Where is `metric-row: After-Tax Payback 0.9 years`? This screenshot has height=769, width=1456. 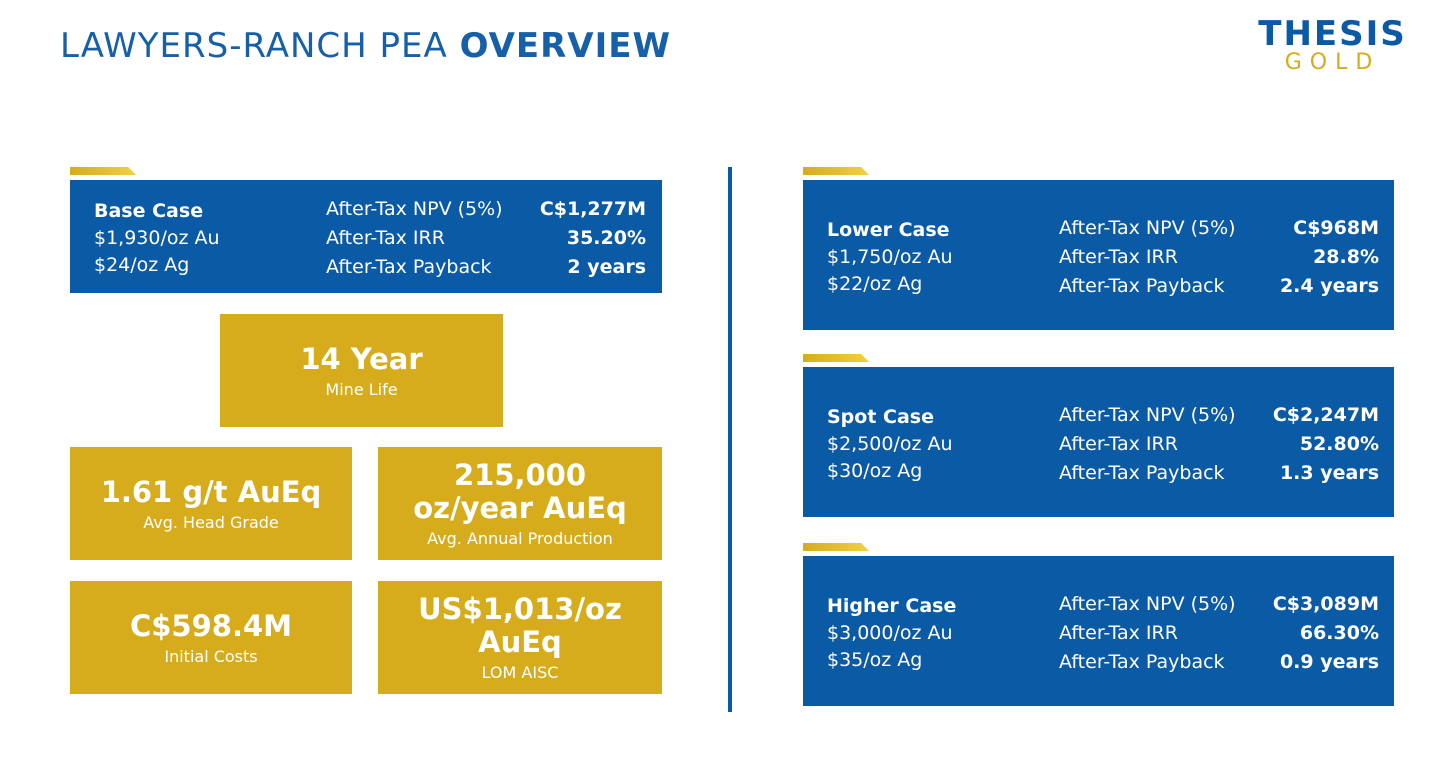
metric-row: After-Tax Payback 0.9 years is located at coordinates (1219, 662).